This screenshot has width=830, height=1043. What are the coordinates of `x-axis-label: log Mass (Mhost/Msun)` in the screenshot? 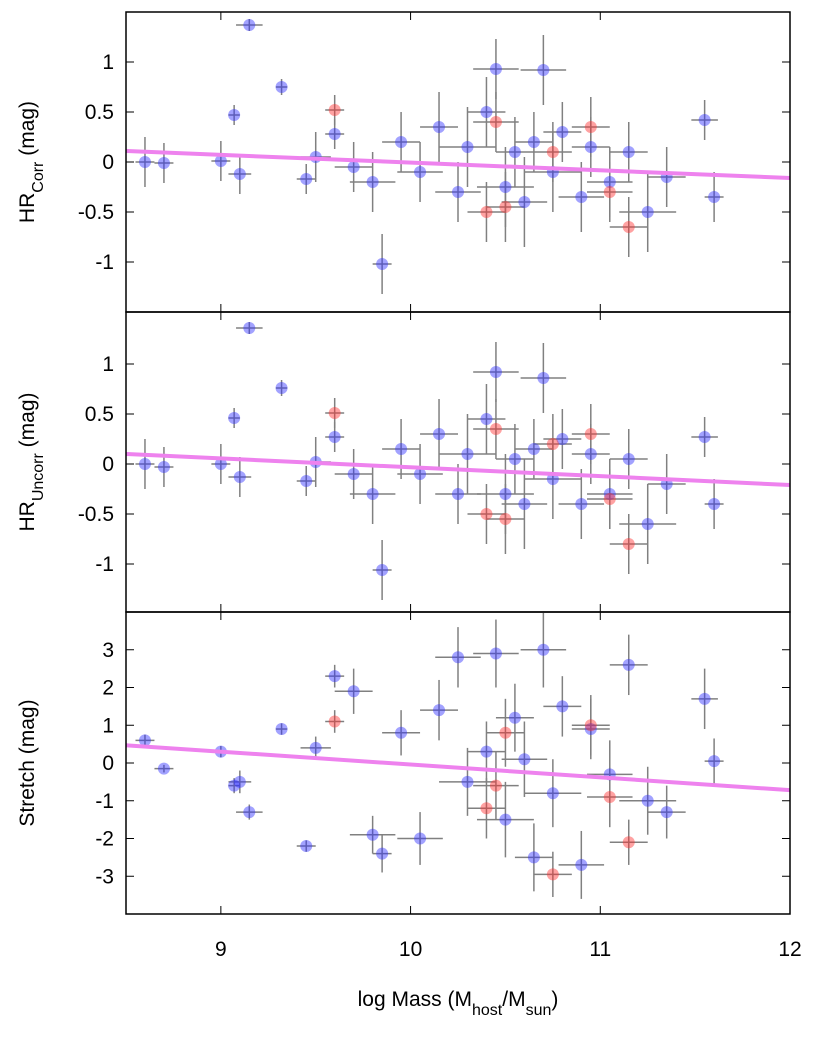 It's located at (458, 1003).